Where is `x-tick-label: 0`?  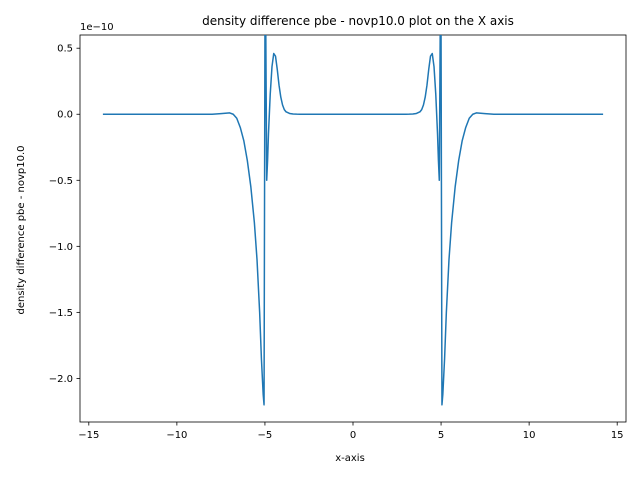 x-tick-label: 0 is located at coordinates (353, 435).